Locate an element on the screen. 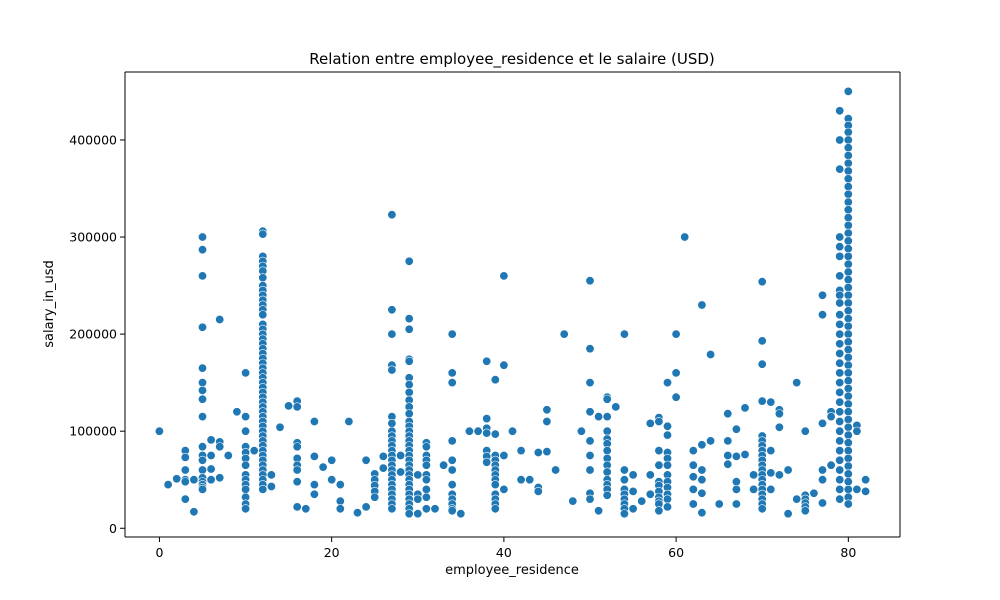  x-tick-label: 40 is located at coordinates (504, 552).